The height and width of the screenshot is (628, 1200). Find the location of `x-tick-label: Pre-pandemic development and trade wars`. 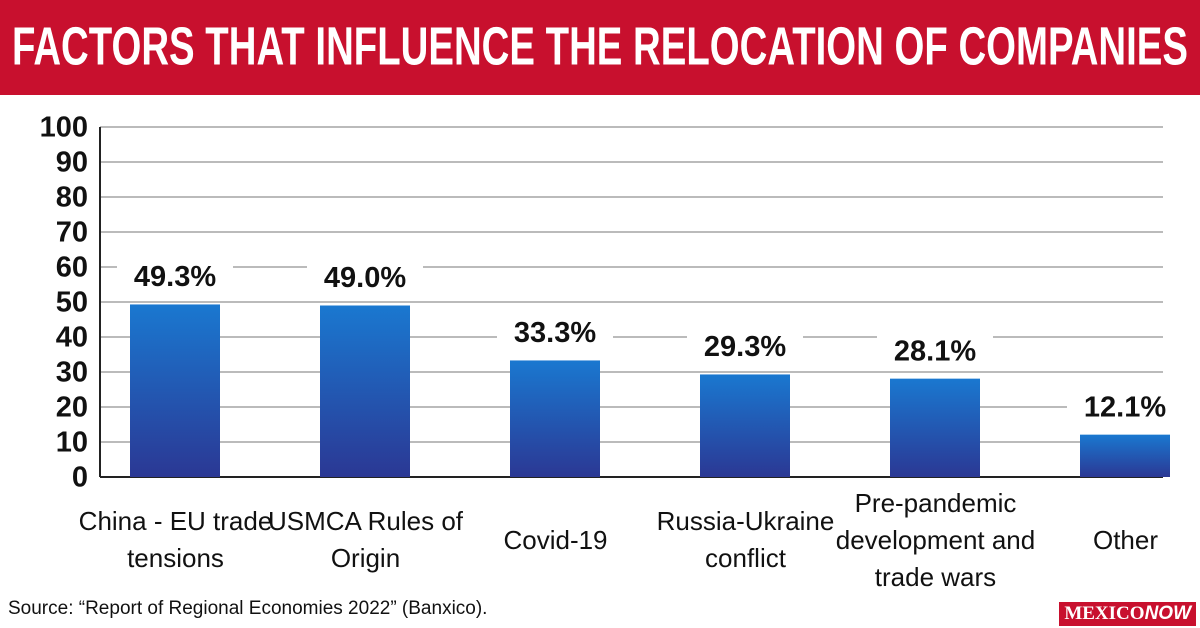

x-tick-label: Pre-pandemic development and trade wars is located at coordinates (935, 539).